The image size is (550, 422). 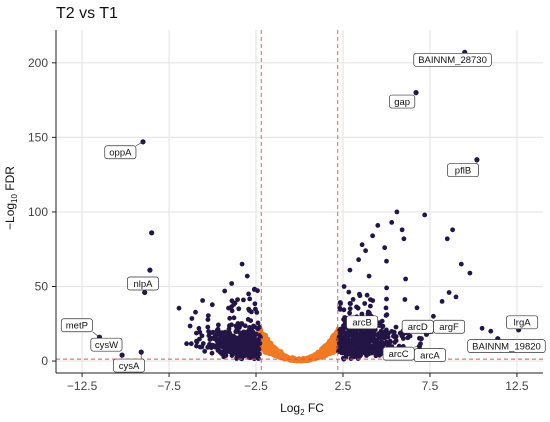 What do you see at coordinates (106, 345) in the screenshot?
I see `gene-label-text: cysW` at bounding box center [106, 345].